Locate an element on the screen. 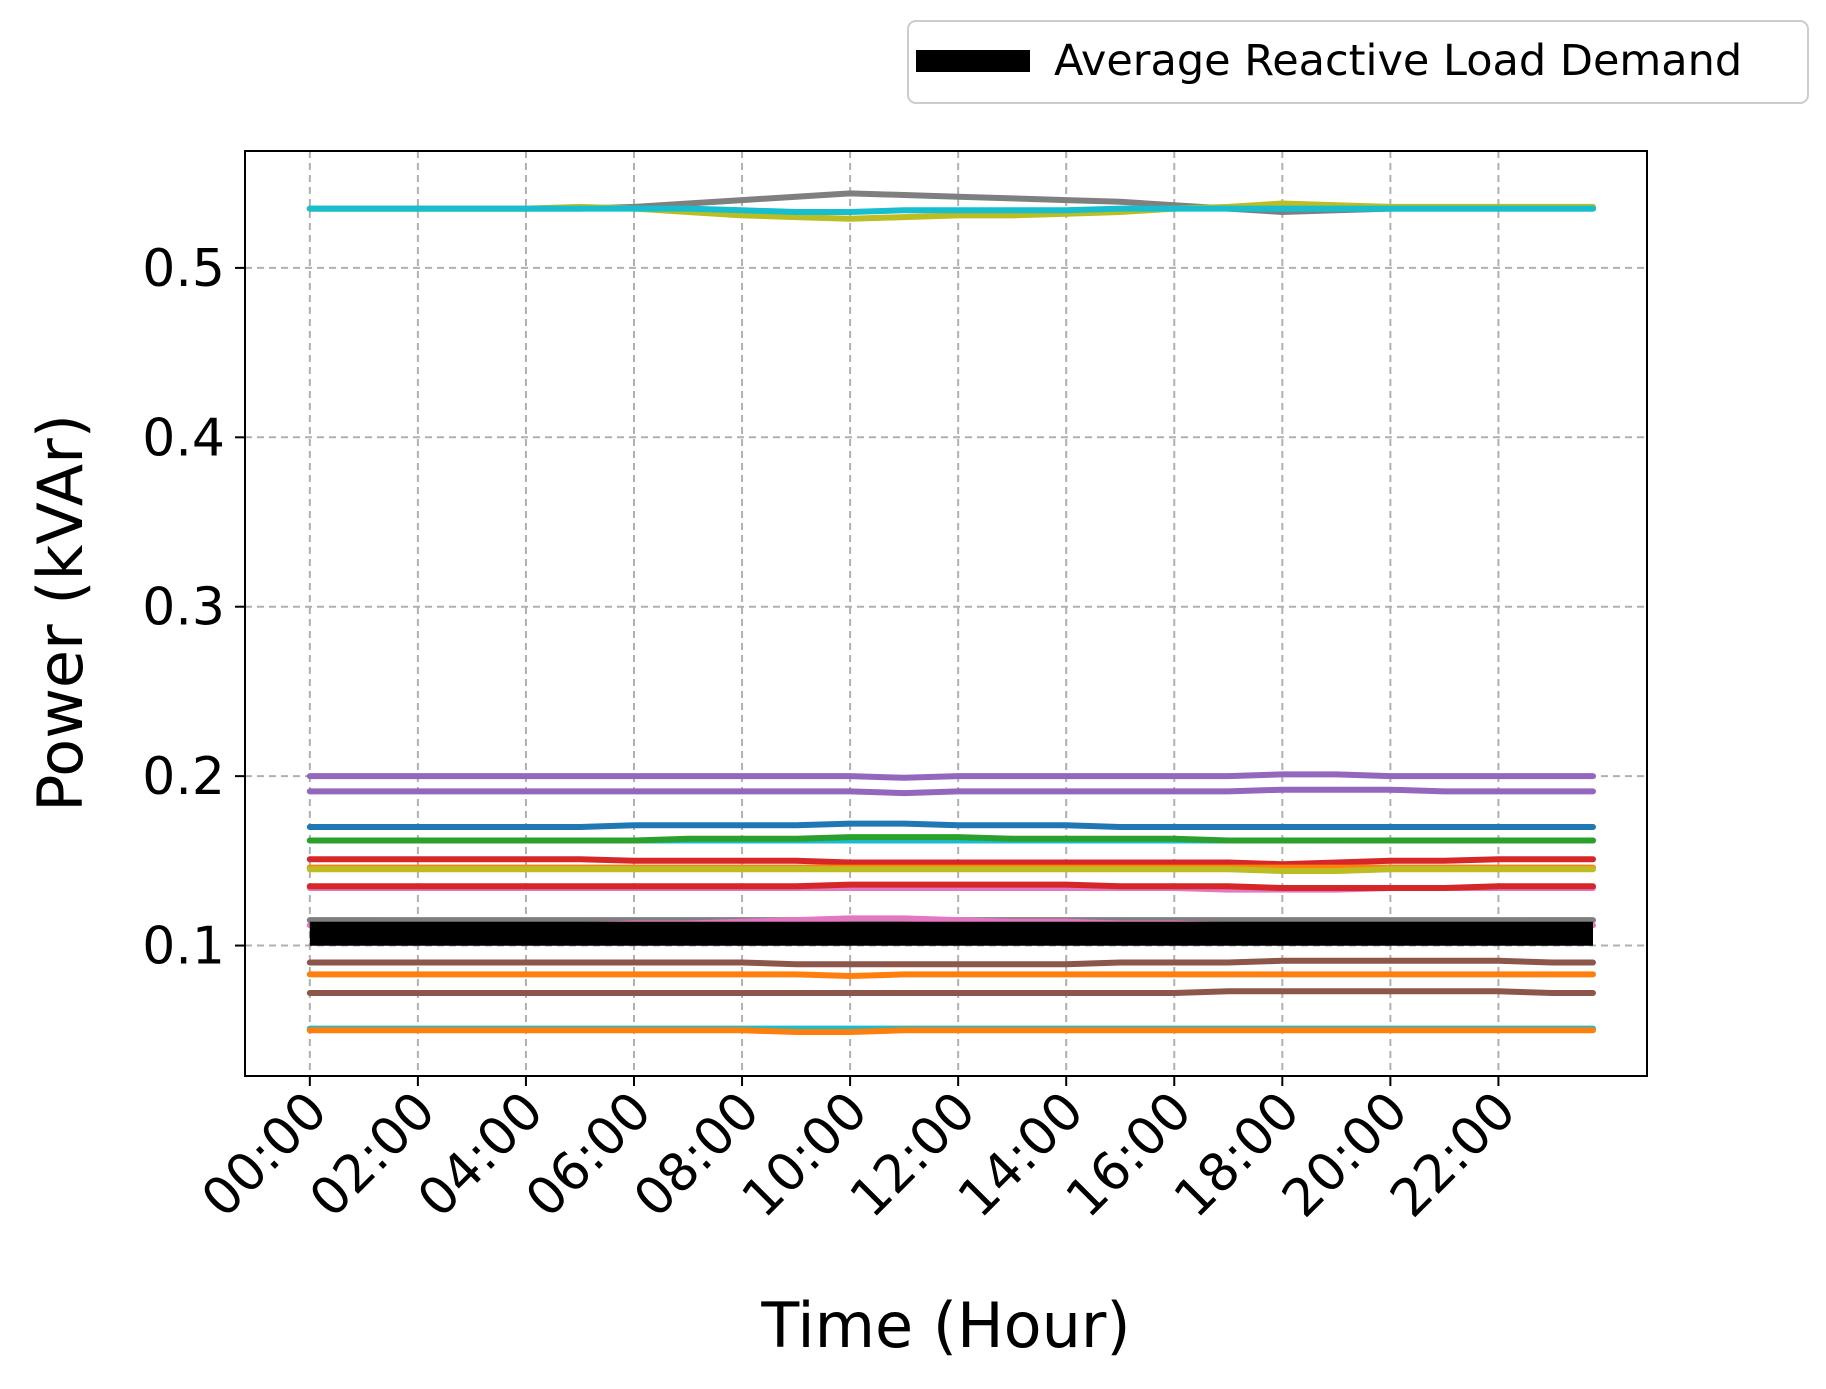  y-tick-label: 0.5 is located at coordinates (183, 269).